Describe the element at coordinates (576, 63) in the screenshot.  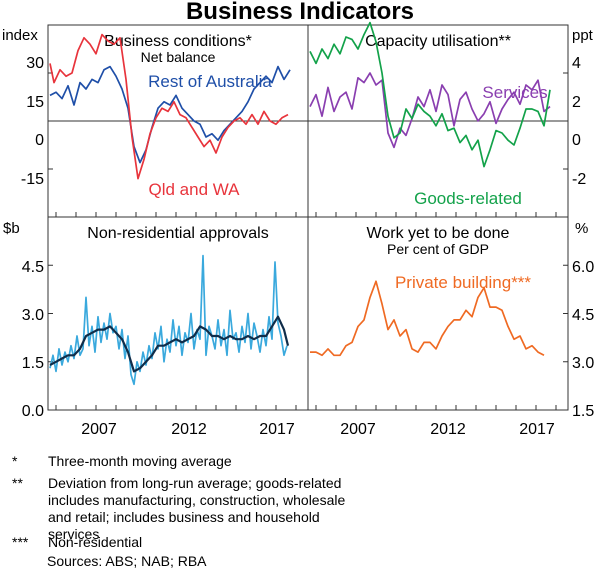
I see `p2-ytick-4: 4` at that location.